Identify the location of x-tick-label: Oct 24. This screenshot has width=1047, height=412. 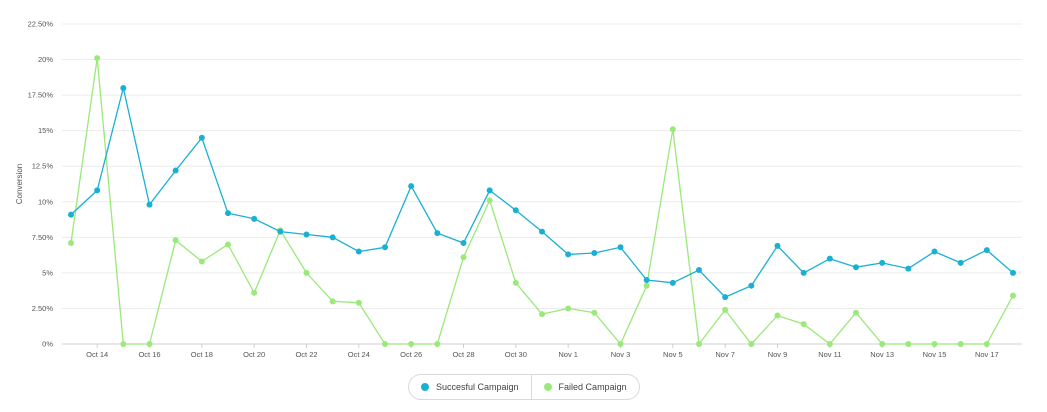
(359, 354).